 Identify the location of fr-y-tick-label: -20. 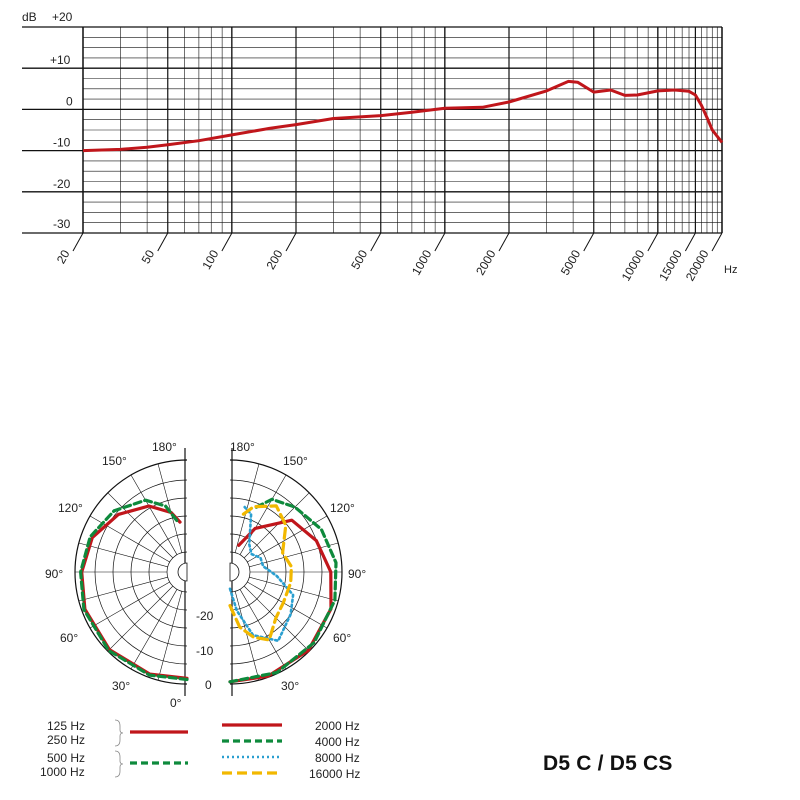
(62, 184).